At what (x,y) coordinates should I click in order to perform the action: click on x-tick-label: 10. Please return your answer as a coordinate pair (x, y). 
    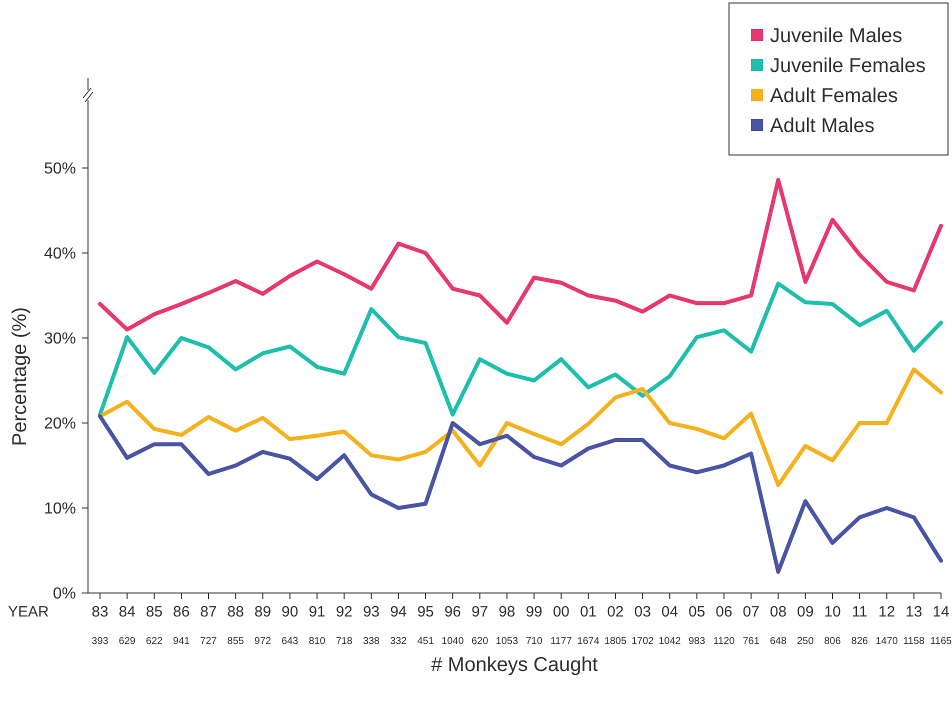
    Looking at the image, I should click on (832, 612).